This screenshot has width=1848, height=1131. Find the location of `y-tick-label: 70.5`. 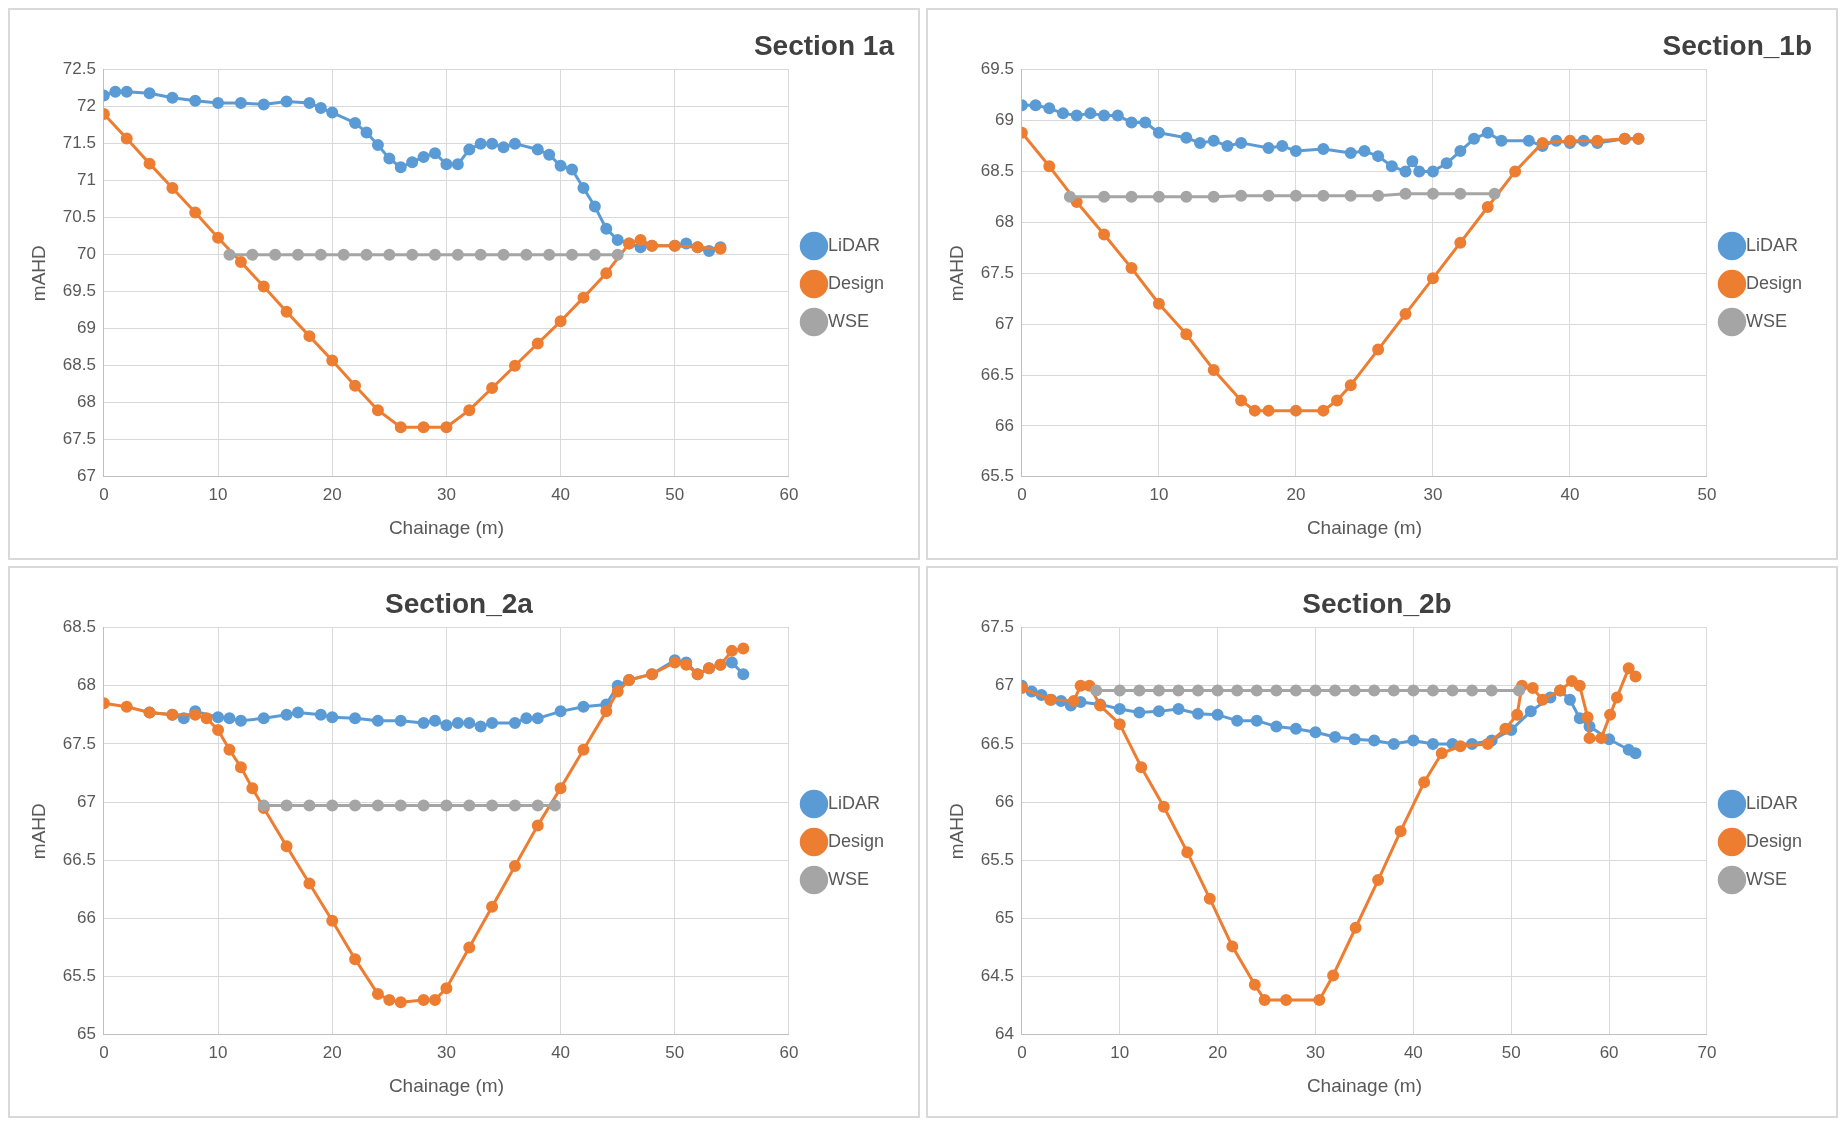

y-tick-label: 70.5 is located at coordinates (79, 217).